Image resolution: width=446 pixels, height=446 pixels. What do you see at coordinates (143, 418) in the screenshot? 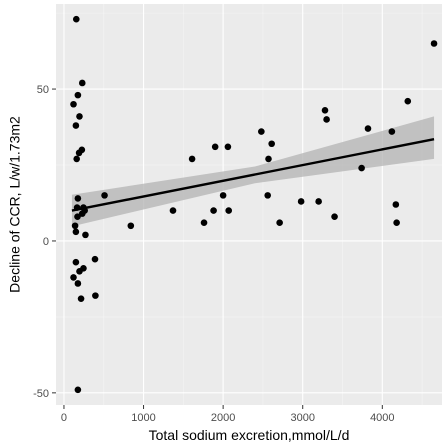
I see `x-tick-label: 1000` at bounding box center [143, 418].